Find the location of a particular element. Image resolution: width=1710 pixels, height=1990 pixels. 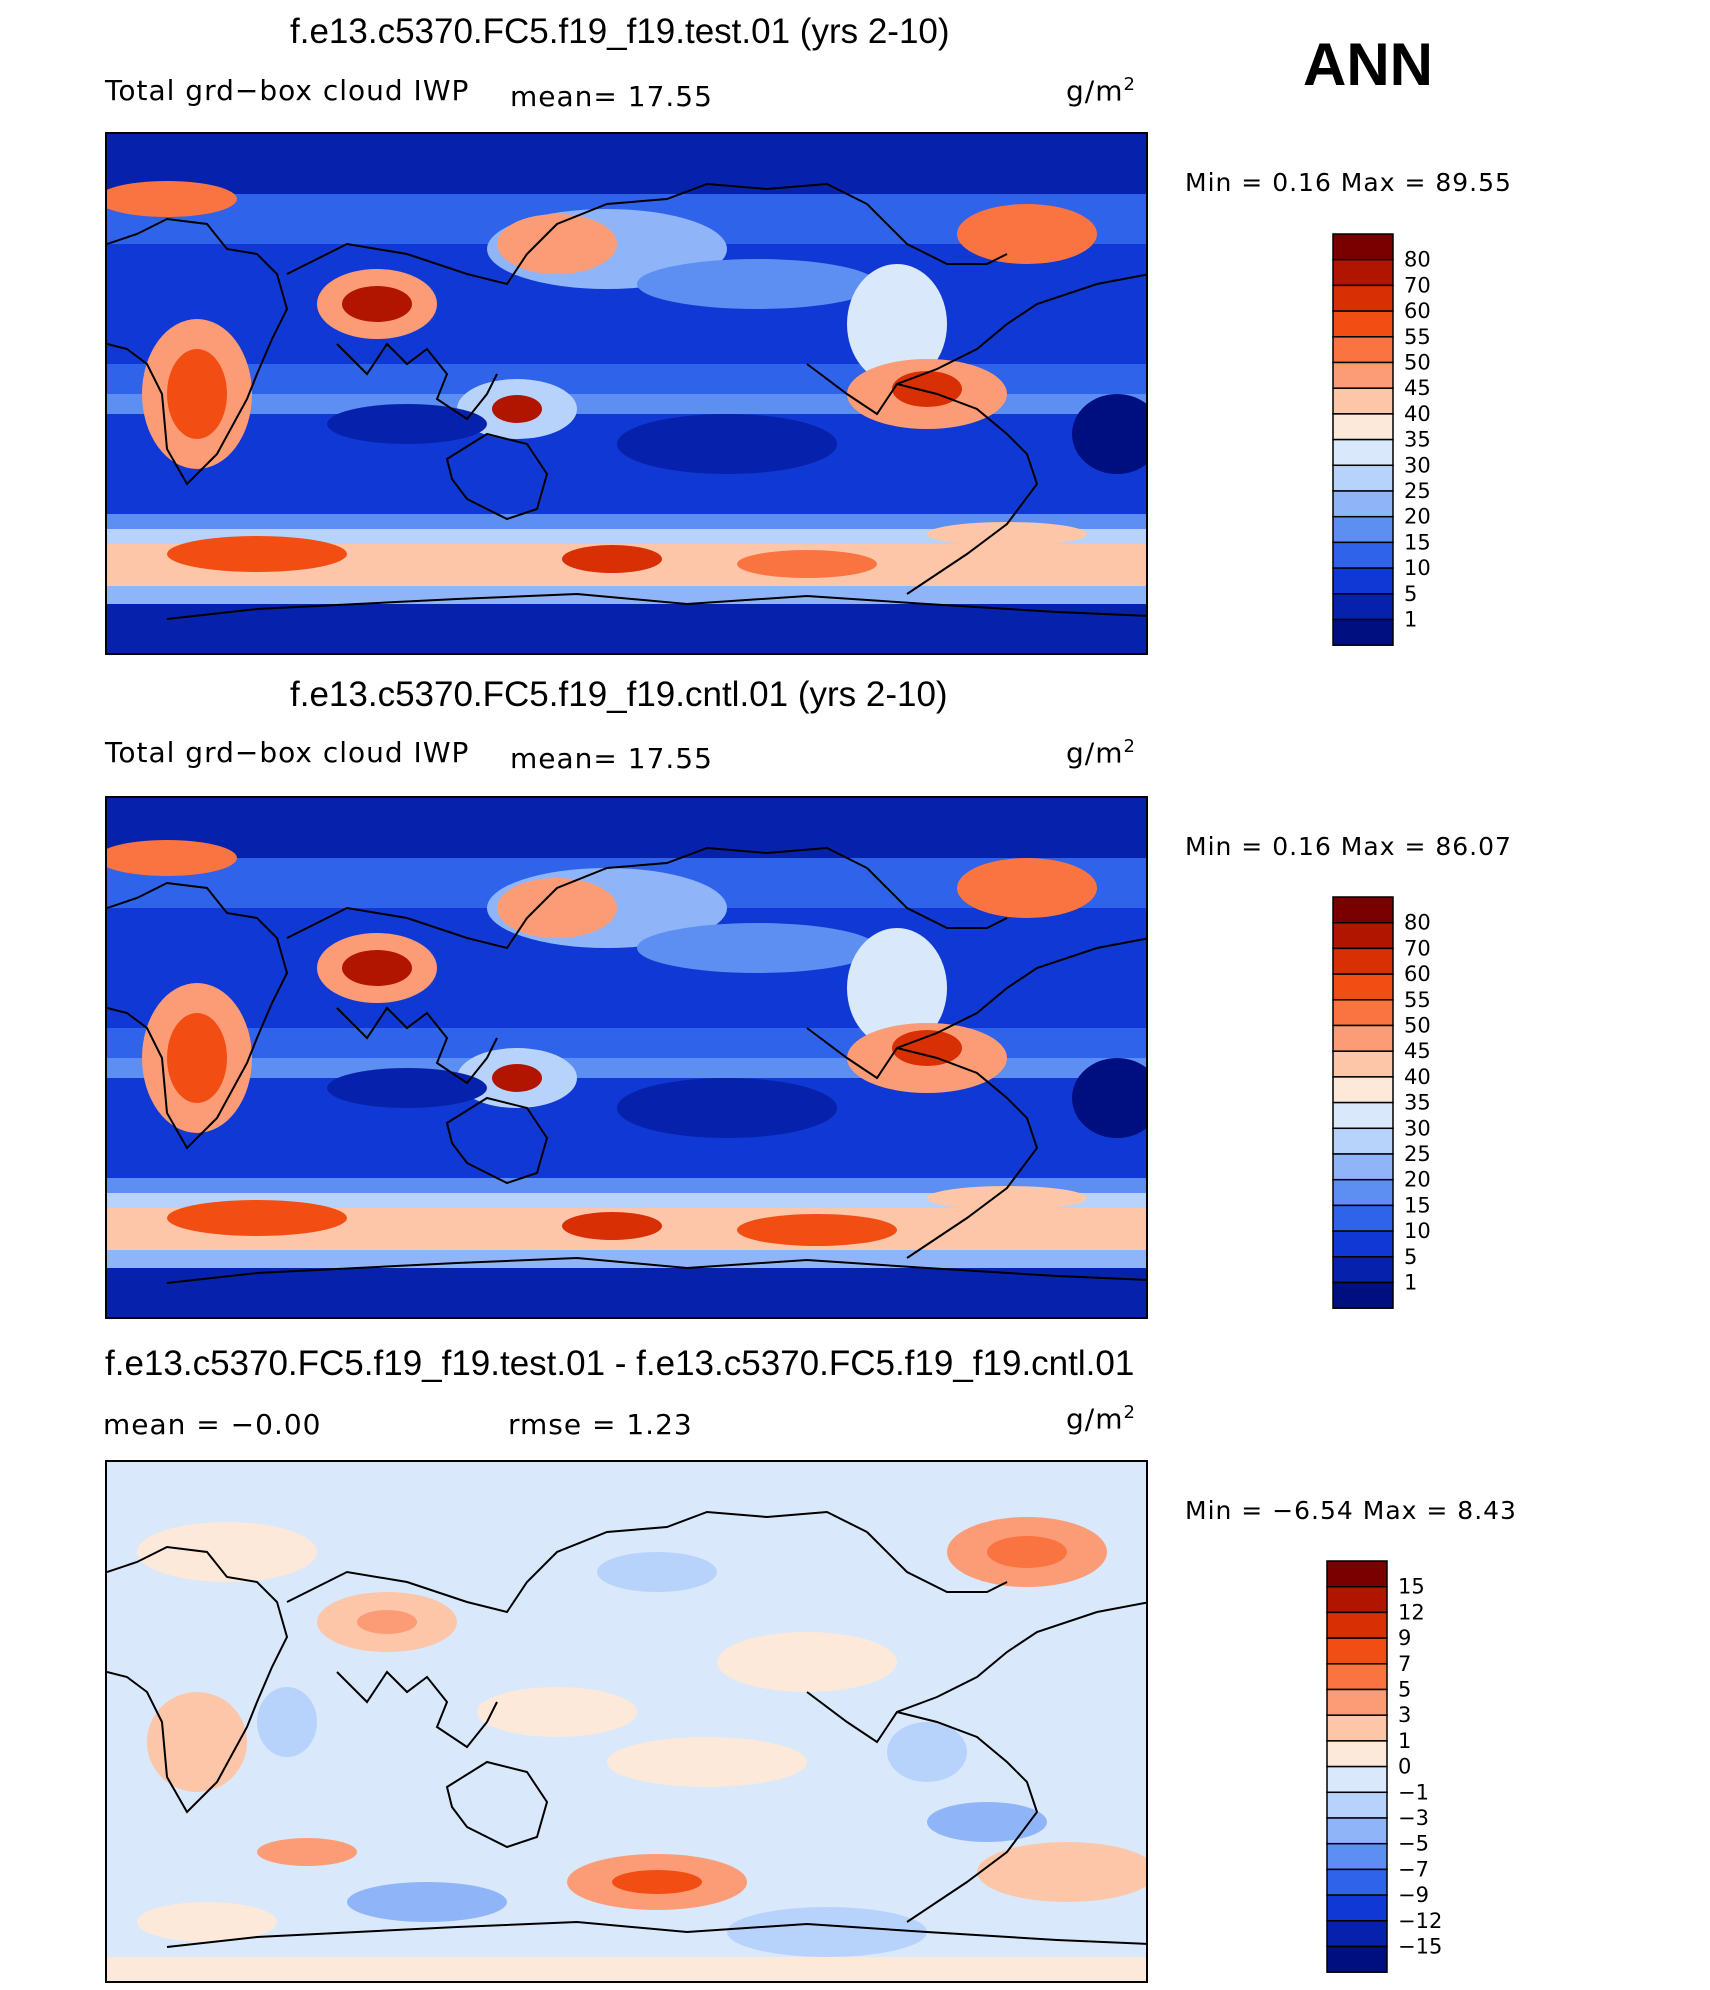

colorbar-level-label: −15 is located at coordinates (1420, 1947).